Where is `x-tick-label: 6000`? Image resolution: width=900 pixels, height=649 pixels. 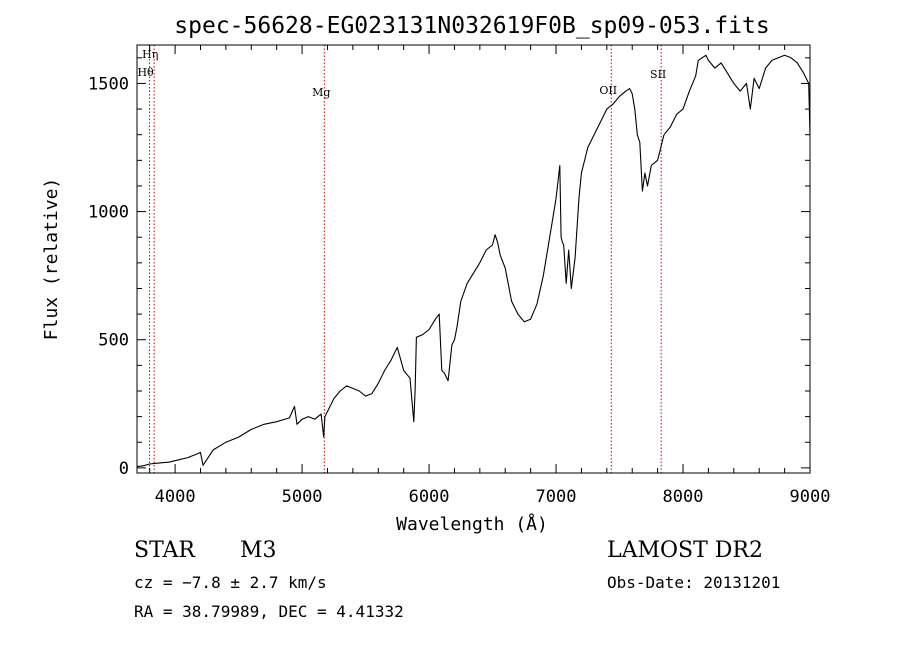 x-tick-label: 6000 is located at coordinates (429, 497).